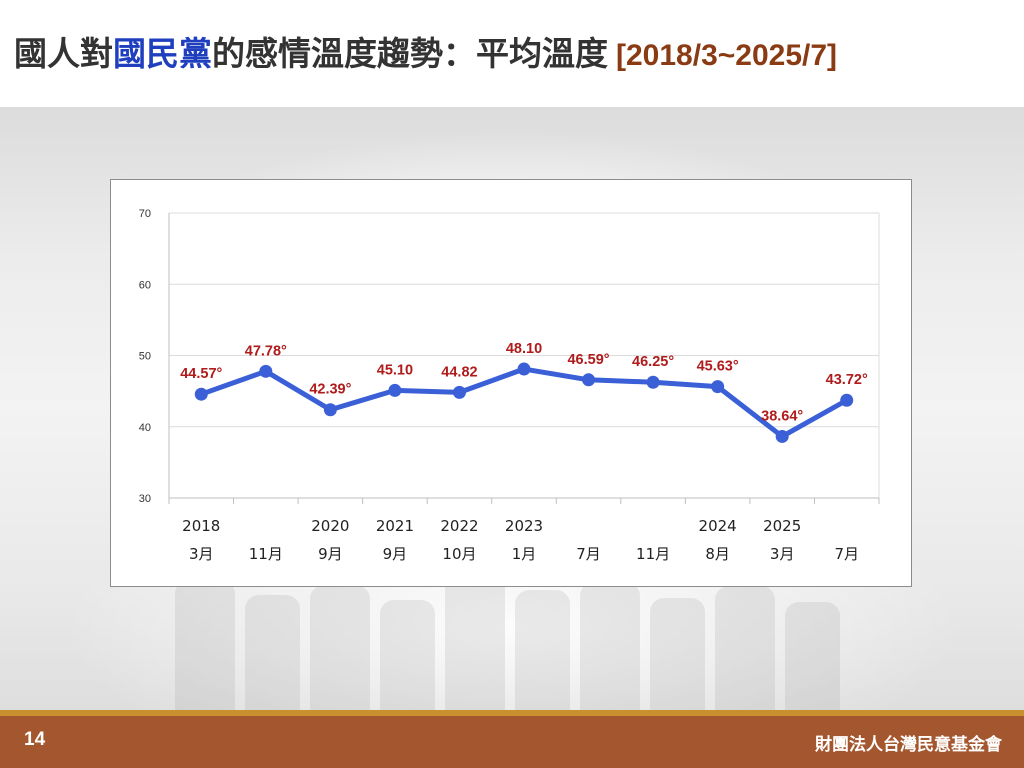 Image resolution: width=1024 pixels, height=768 pixels. What do you see at coordinates (330, 526) in the screenshot?
I see `x-year-label: 2020` at bounding box center [330, 526].